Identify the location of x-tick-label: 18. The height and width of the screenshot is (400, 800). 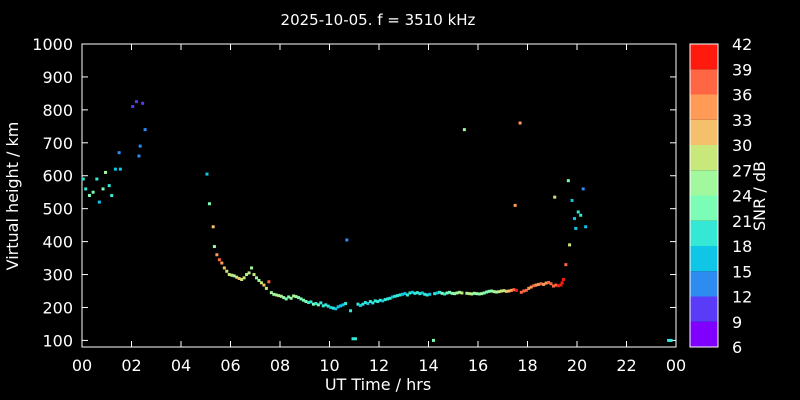
(527, 365).